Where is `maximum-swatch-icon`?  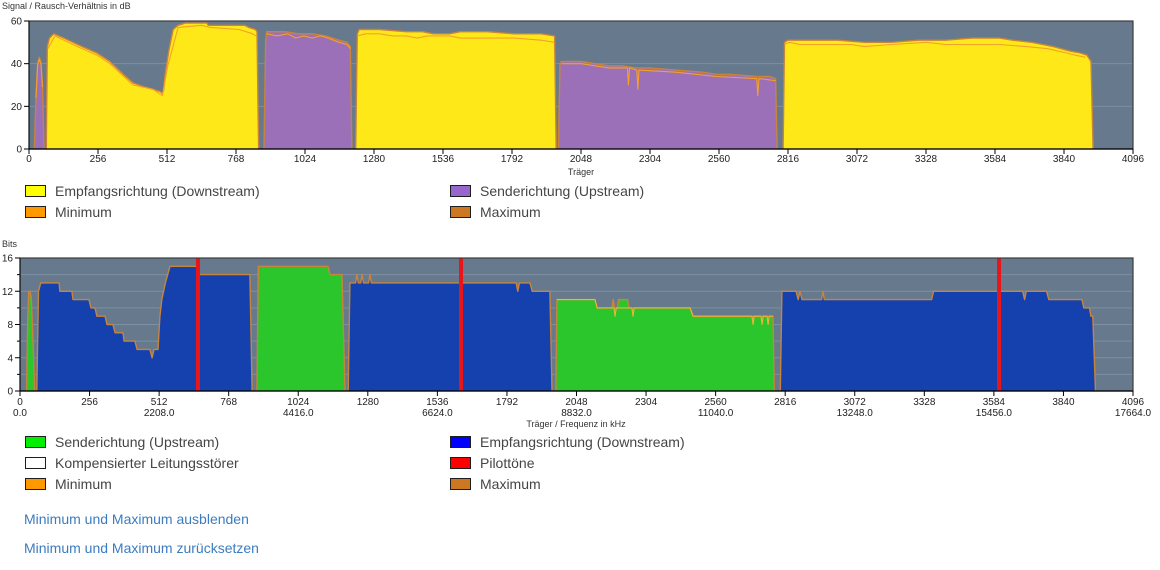 maximum-swatch-icon is located at coordinates (460, 483).